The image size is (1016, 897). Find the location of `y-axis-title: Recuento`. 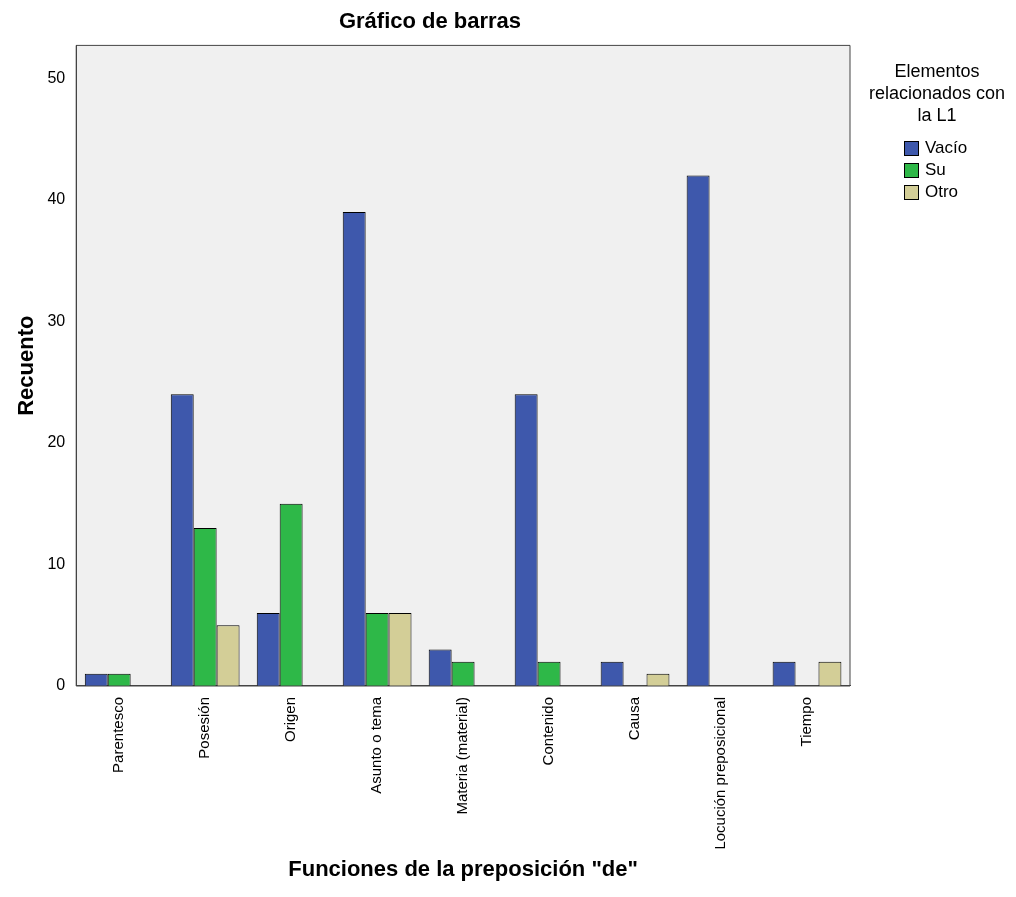

y-axis-title: Recuento is located at coordinates (26, 365).